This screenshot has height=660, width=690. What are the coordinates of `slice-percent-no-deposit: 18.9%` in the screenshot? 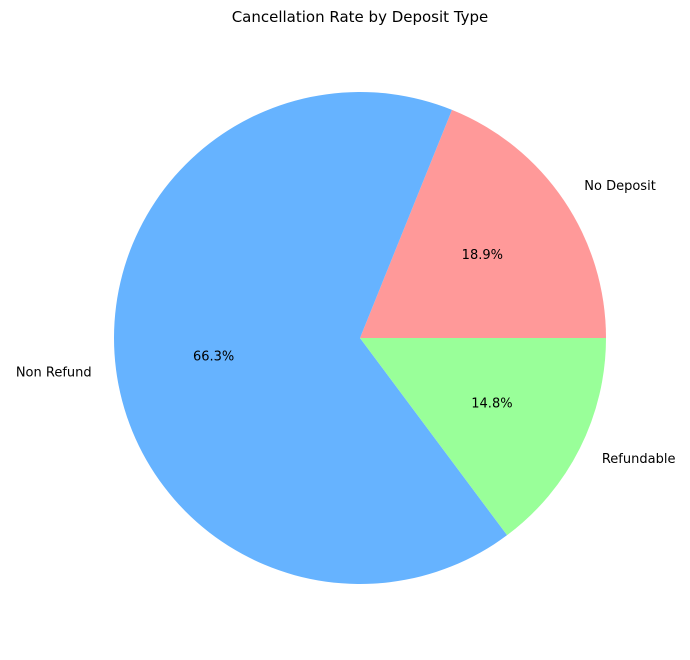 It's located at (482, 255).